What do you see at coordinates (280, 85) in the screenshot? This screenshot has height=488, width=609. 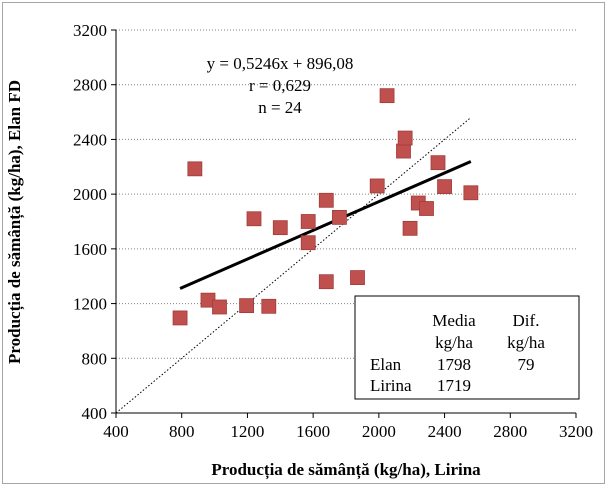 I see `correlation-coefficient: r = 0,629` at bounding box center [280, 85].